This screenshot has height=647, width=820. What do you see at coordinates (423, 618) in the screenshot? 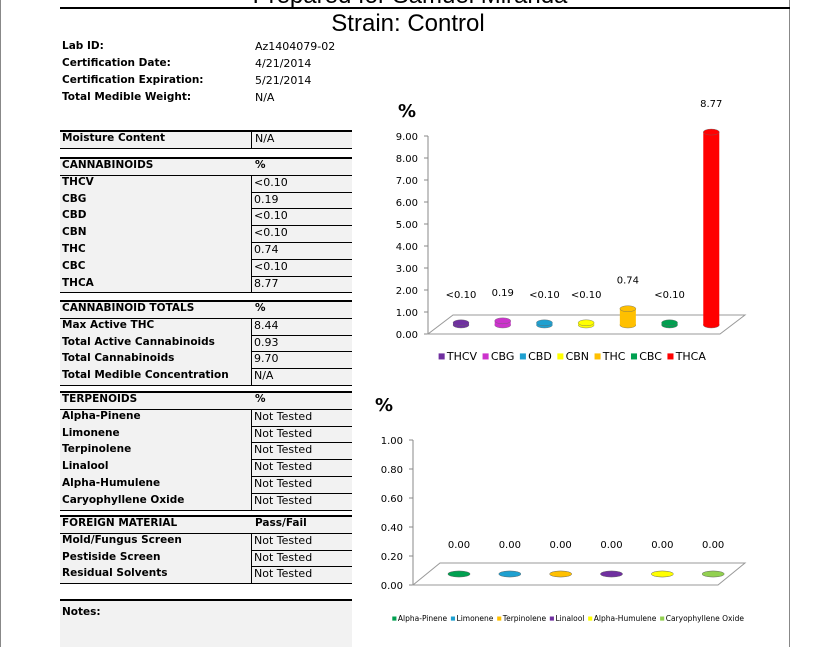
I see `legend-label: Alpha-Pinene` at bounding box center [423, 618].